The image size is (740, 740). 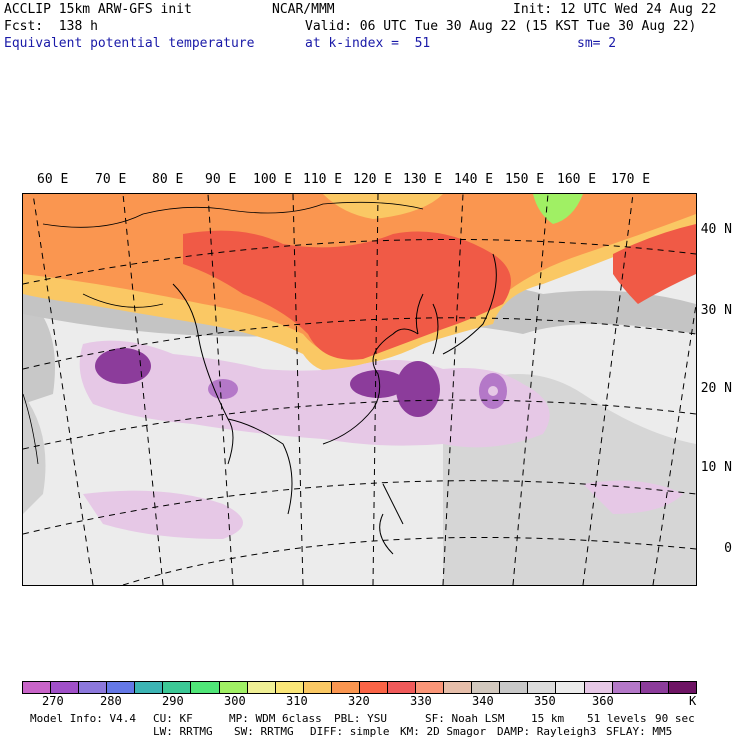 What do you see at coordinates (111, 701) in the screenshot?
I see `colorbar-tick: 280` at bounding box center [111, 701].